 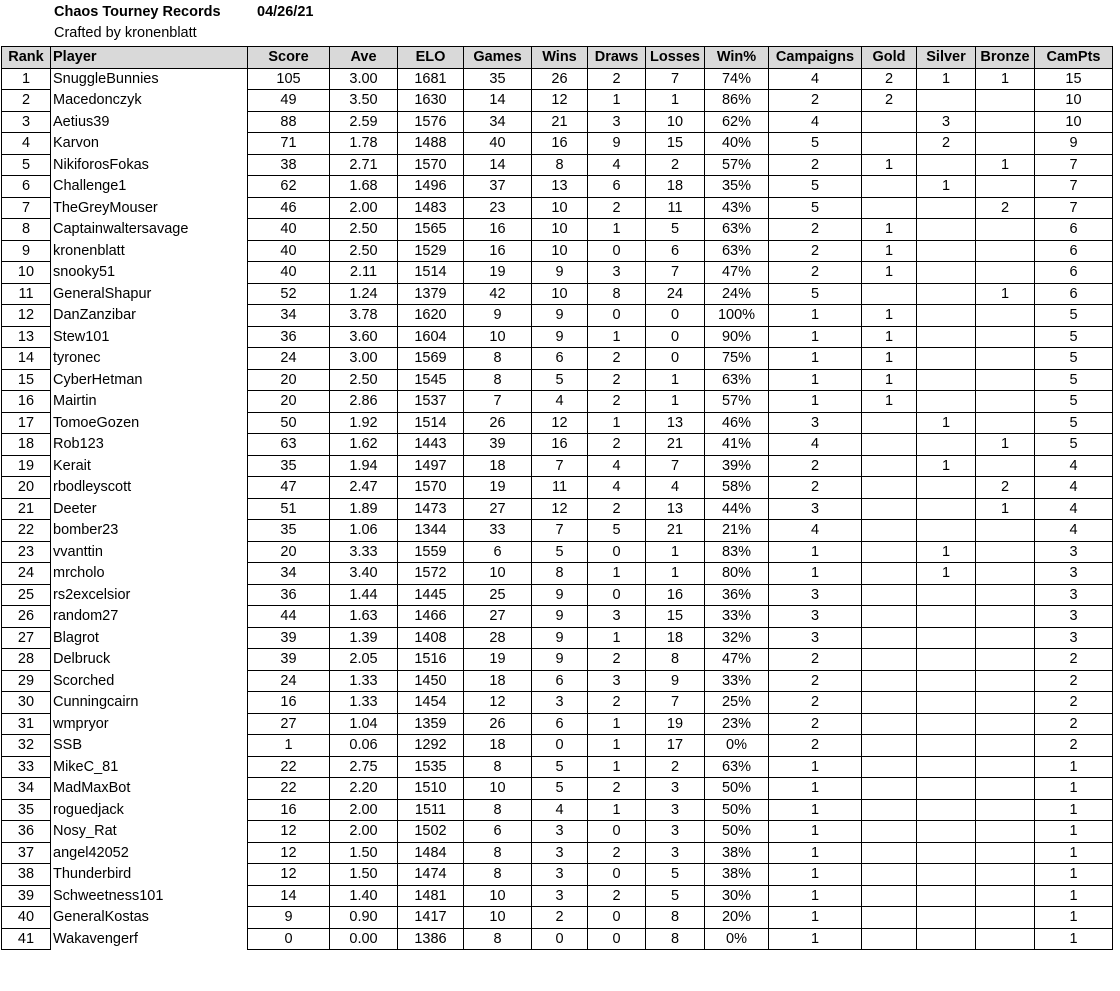 What do you see at coordinates (430, 809) in the screenshot?
I see `cell-elo: 1511` at bounding box center [430, 809].